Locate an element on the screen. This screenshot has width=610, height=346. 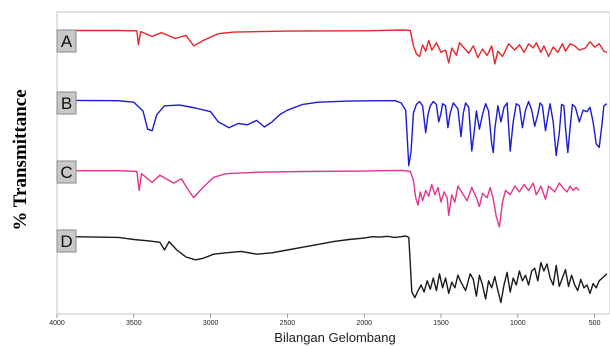
x-tick-label: 500 is located at coordinates (595, 323).